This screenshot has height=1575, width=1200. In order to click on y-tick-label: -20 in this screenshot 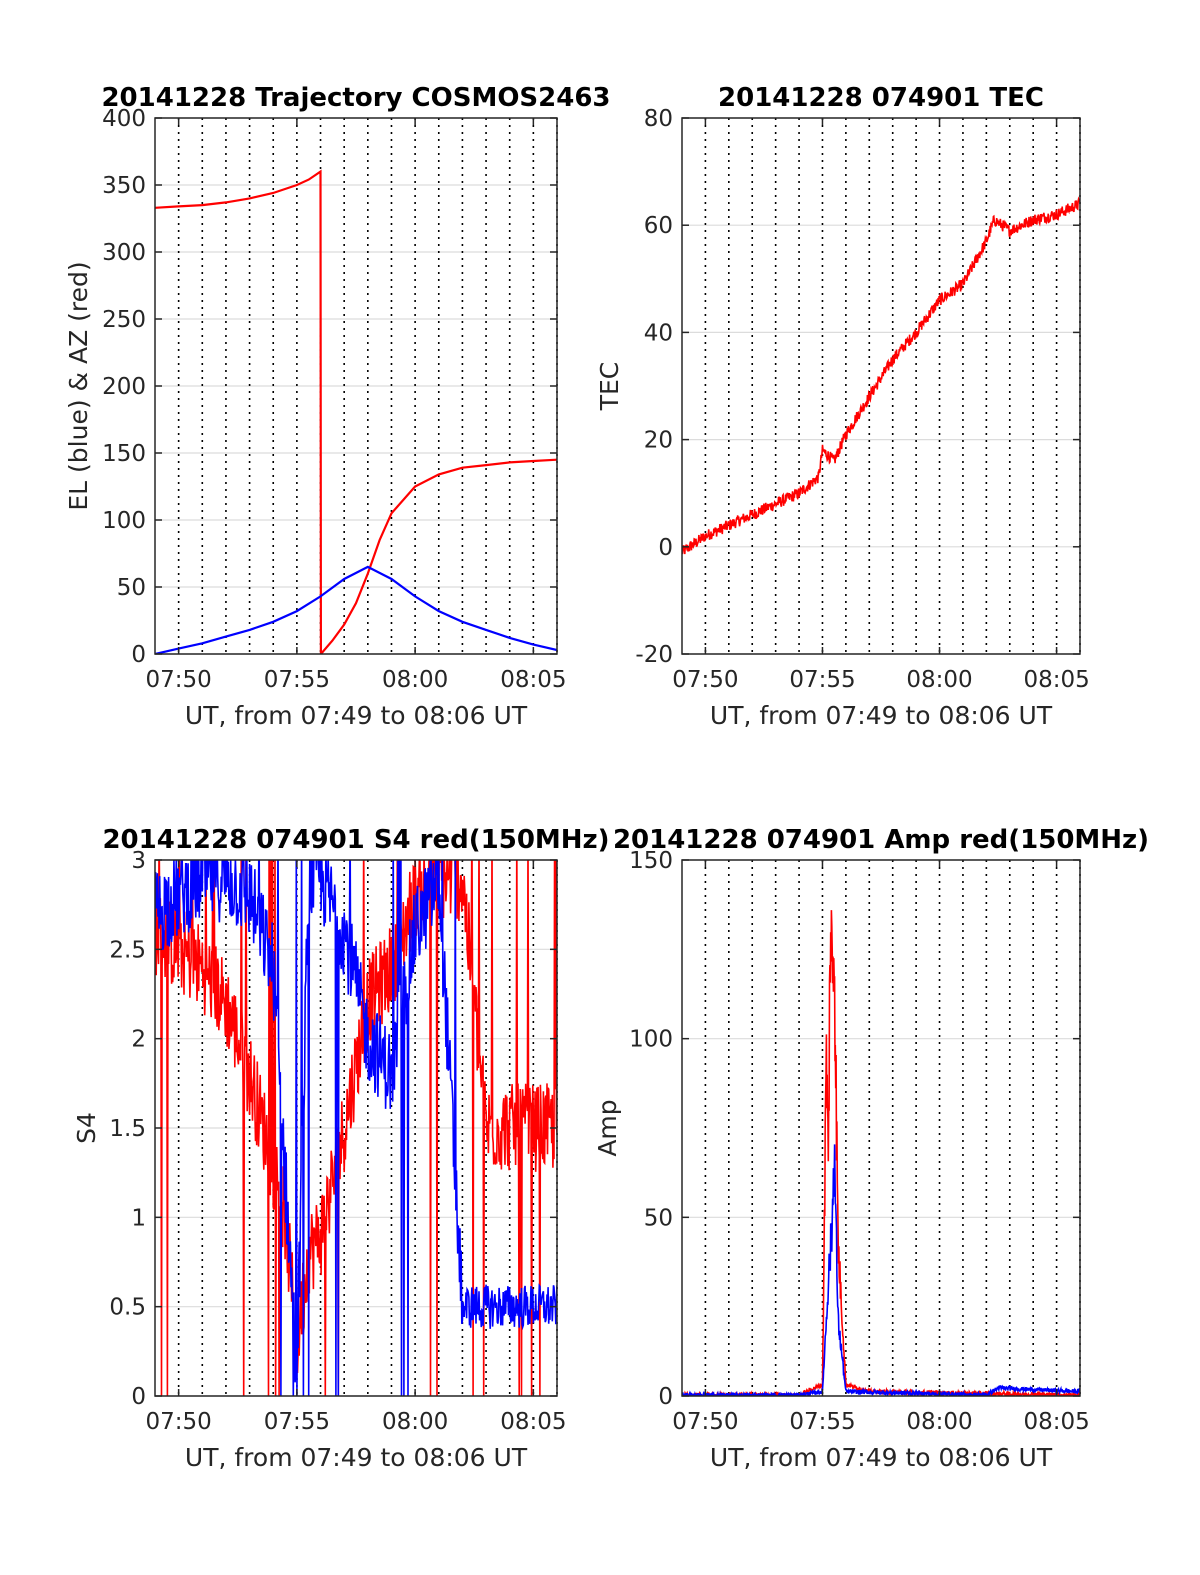, I will do `click(654, 655)`.